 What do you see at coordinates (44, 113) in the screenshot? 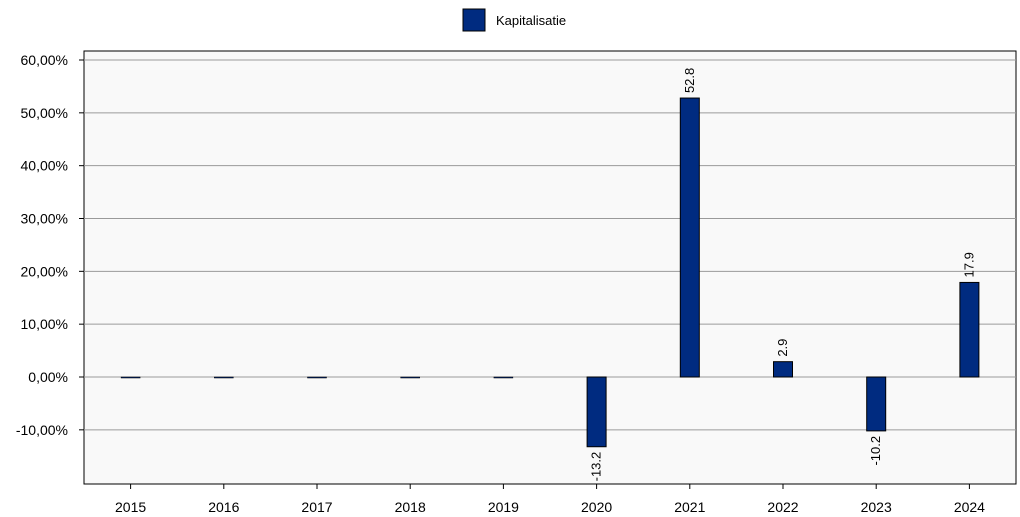
I see `y-tick-label: 50,00%` at bounding box center [44, 113].